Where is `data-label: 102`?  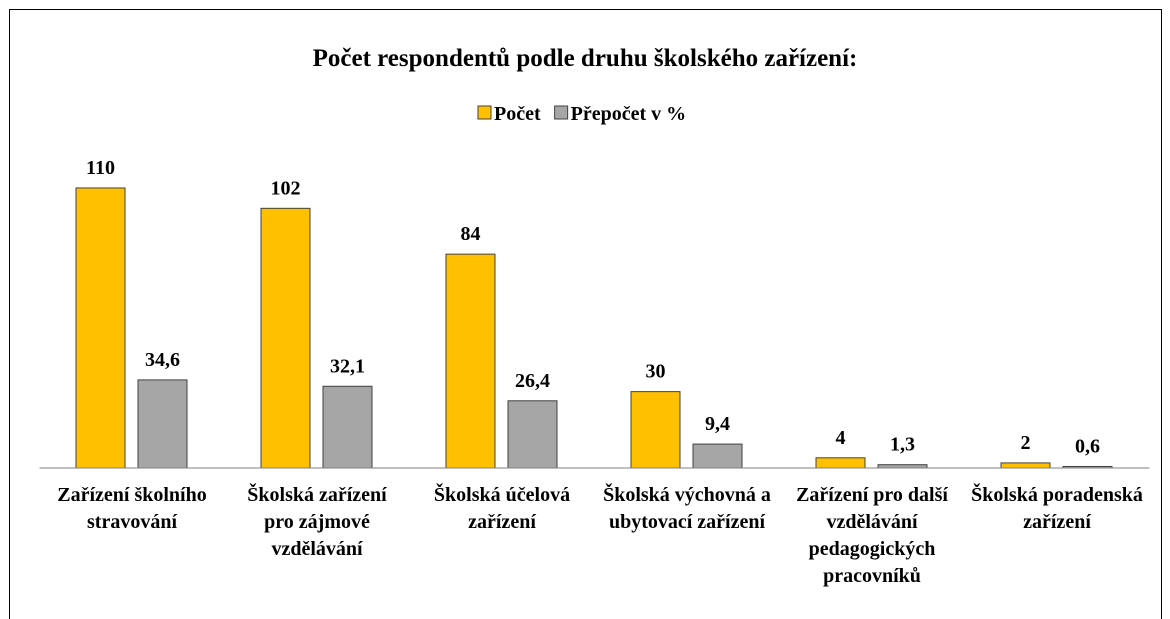 data-label: 102 is located at coordinates (286, 188).